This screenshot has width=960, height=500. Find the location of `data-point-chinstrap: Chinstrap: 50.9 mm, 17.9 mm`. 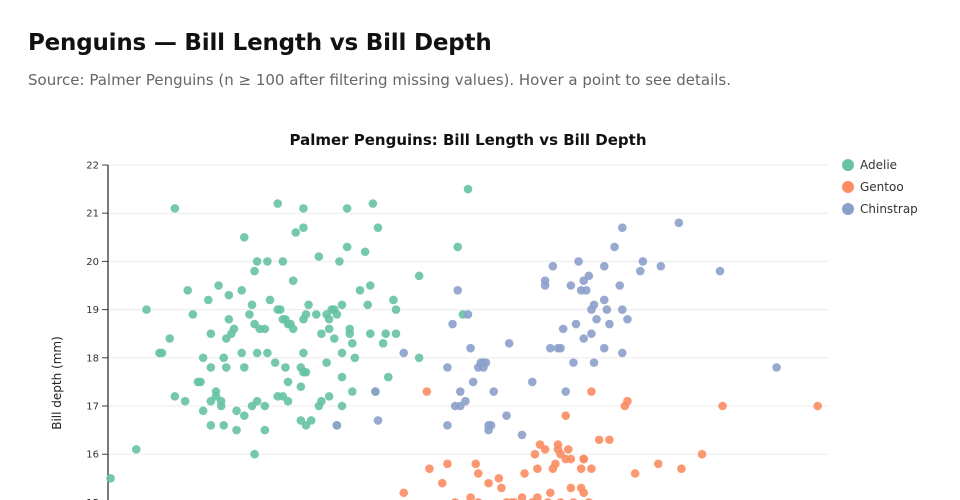

data-point-chinstrap: Chinstrap: 50.9 mm, 17.9 mm is located at coordinates (594, 362).